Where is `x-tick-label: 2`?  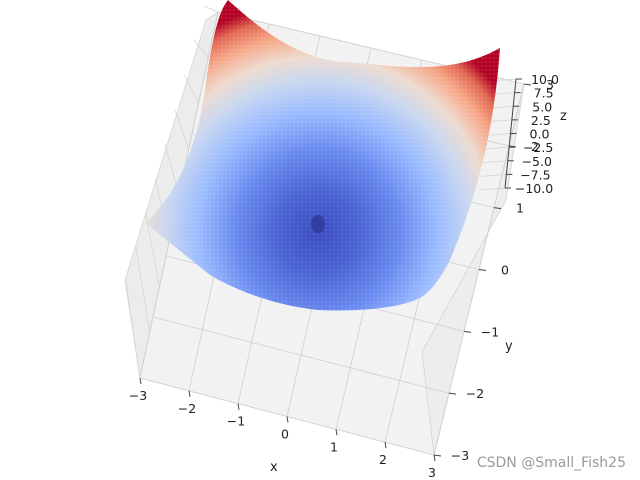 x-tick-label: 2 is located at coordinates (383, 459).